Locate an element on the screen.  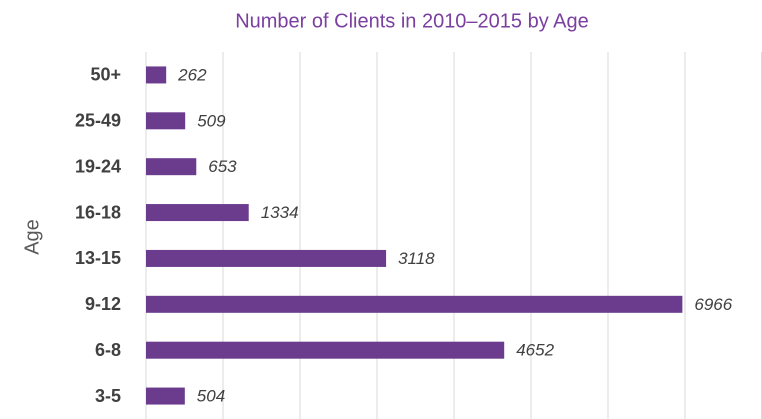
y-tick-label: 9-12 is located at coordinates (103, 304).